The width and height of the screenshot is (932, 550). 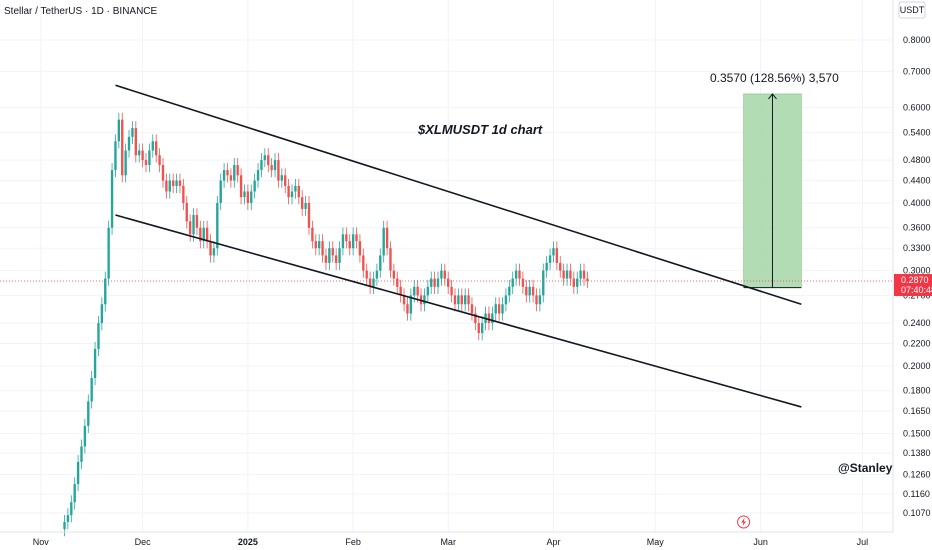 What do you see at coordinates (917, 160) in the screenshot?
I see `y-tick-label: 0.4800` at bounding box center [917, 160].